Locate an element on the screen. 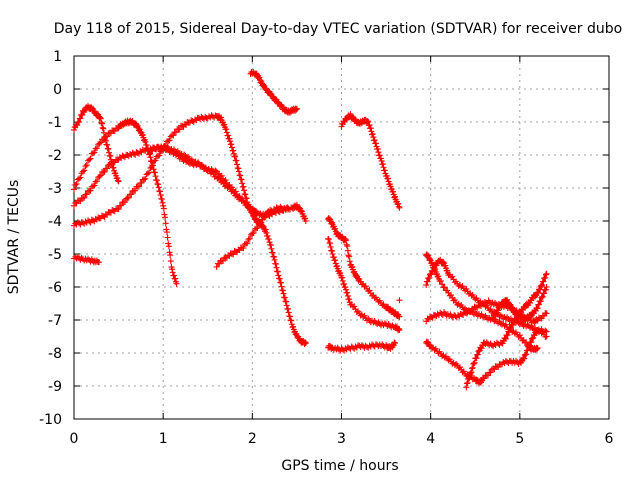 The height and width of the screenshot is (484, 640). x-tick-label: 5 is located at coordinates (519, 439).